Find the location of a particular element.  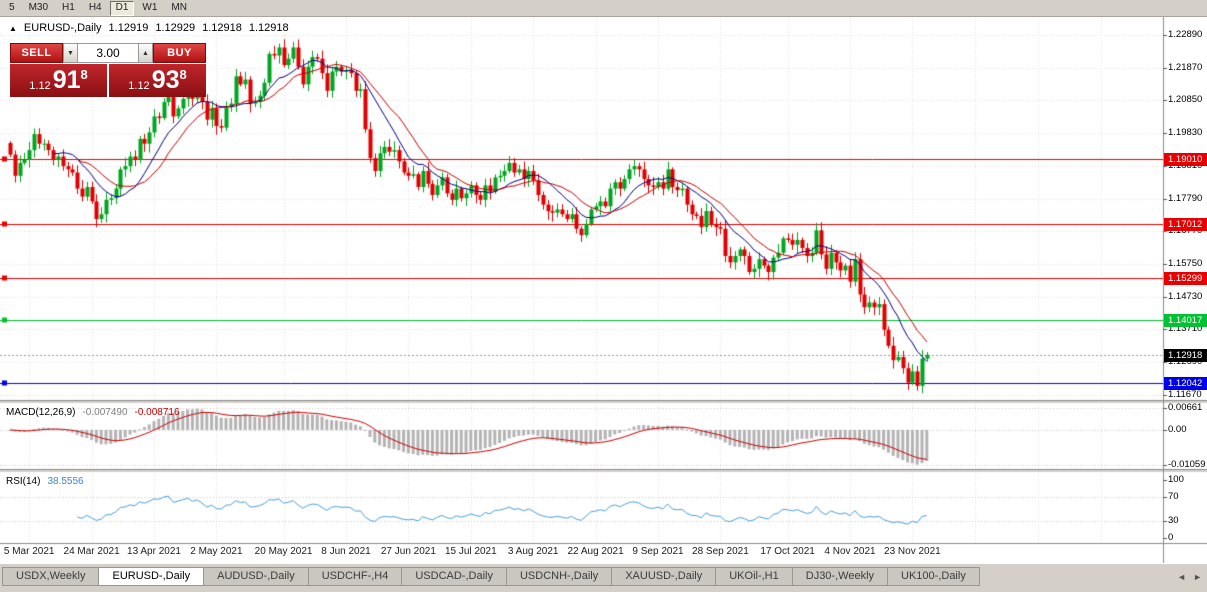

buy-button: BUY is located at coordinates (179, 53).